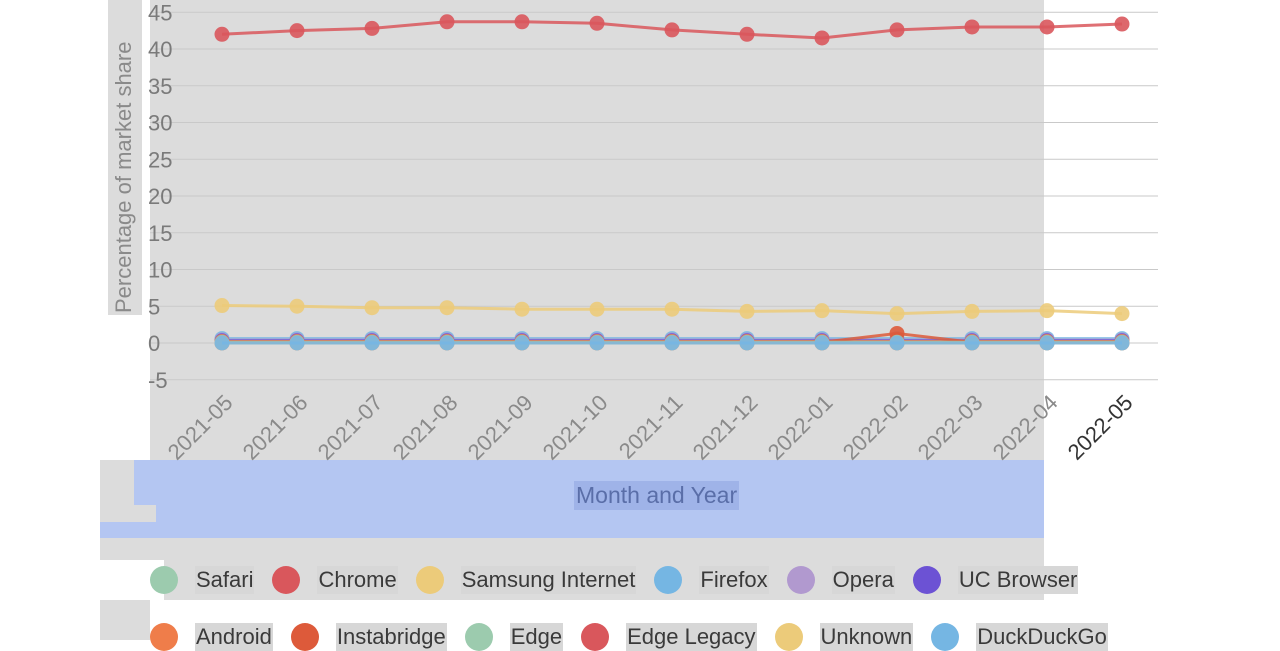 The image size is (1280, 651). I want to click on x-tick-label: 2021-10, so click(575, 427).